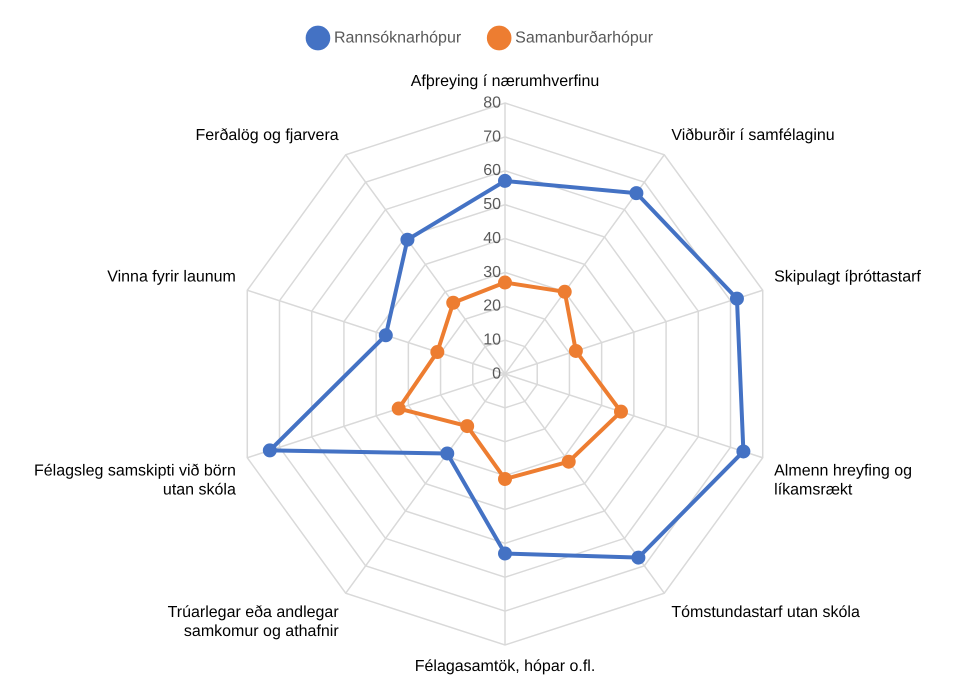 Image resolution: width=963 pixels, height=700 pixels. Describe the element at coordinates (505, 81) in the screenshot. I see `spoke-label: Afþreying í nærumhverfinu` at that location.